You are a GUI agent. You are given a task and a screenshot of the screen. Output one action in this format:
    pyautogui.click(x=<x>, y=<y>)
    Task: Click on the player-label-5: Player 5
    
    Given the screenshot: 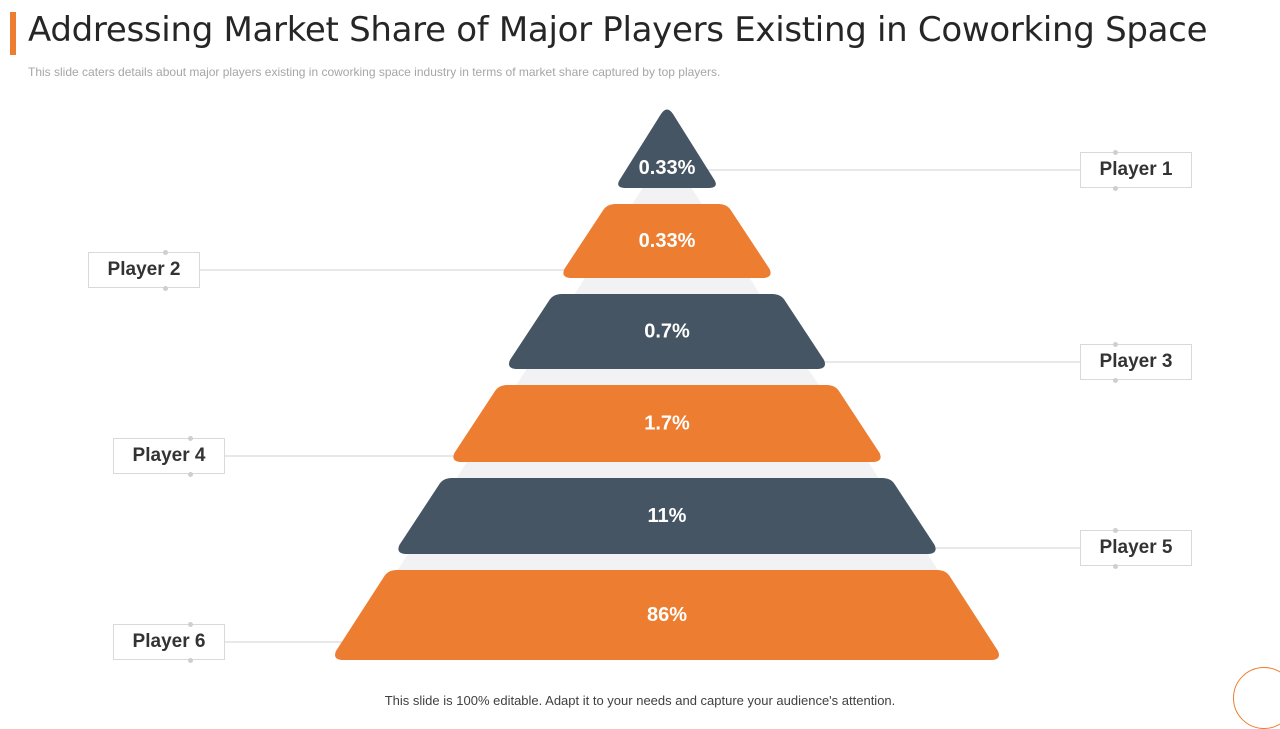 What is the action you would take?
    pyautogui.click(x=1136, y=548)
    